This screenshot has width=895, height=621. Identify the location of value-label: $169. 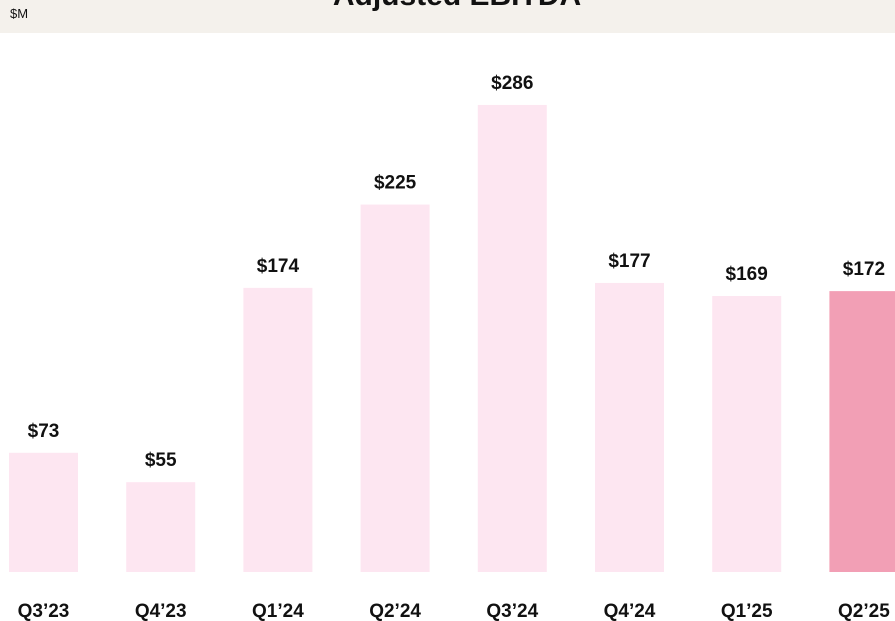
(747, 274).